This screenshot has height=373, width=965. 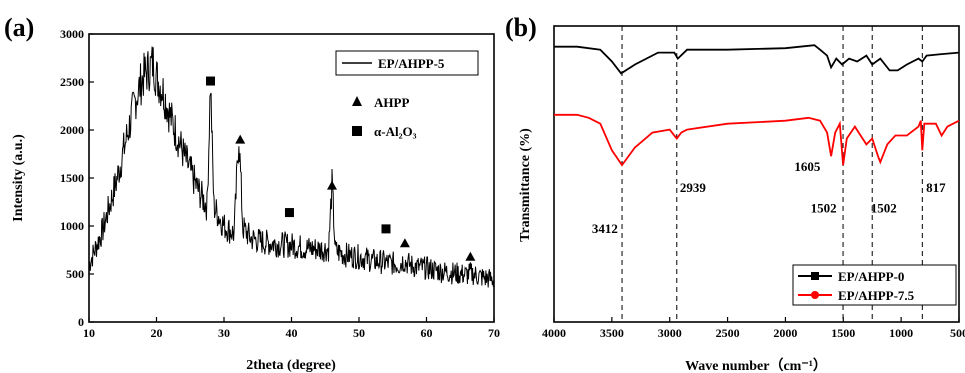 What do you see at coordinates (612, 333) in the screenshot?
I see `x-tick-label: 3500` at bounding box center [612, 333].